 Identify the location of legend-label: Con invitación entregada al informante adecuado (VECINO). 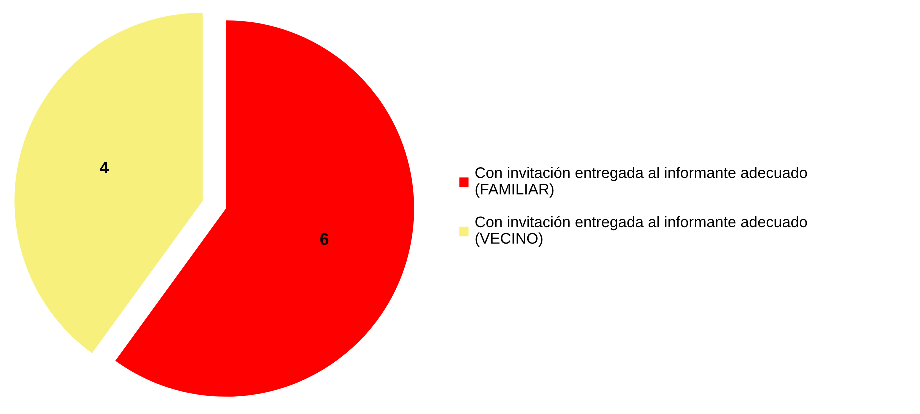
(642, 232).